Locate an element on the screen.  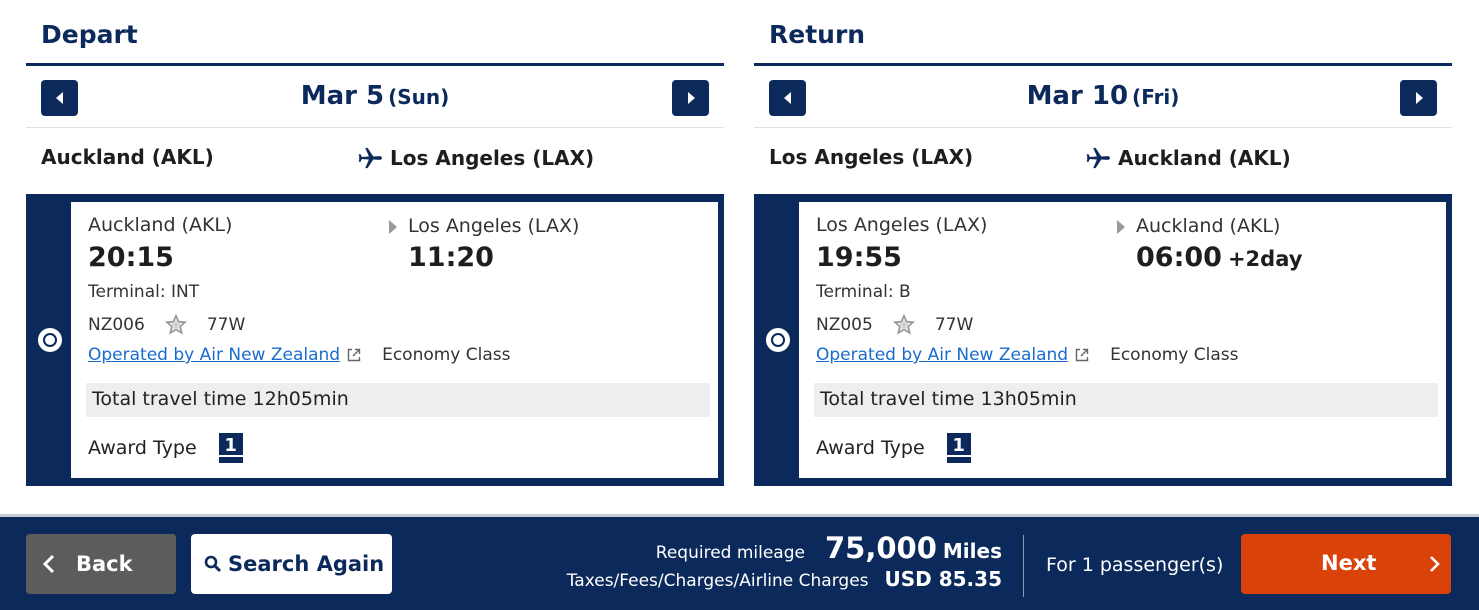
return-dep-time: 19:55 is located at coordinates (859, 257).